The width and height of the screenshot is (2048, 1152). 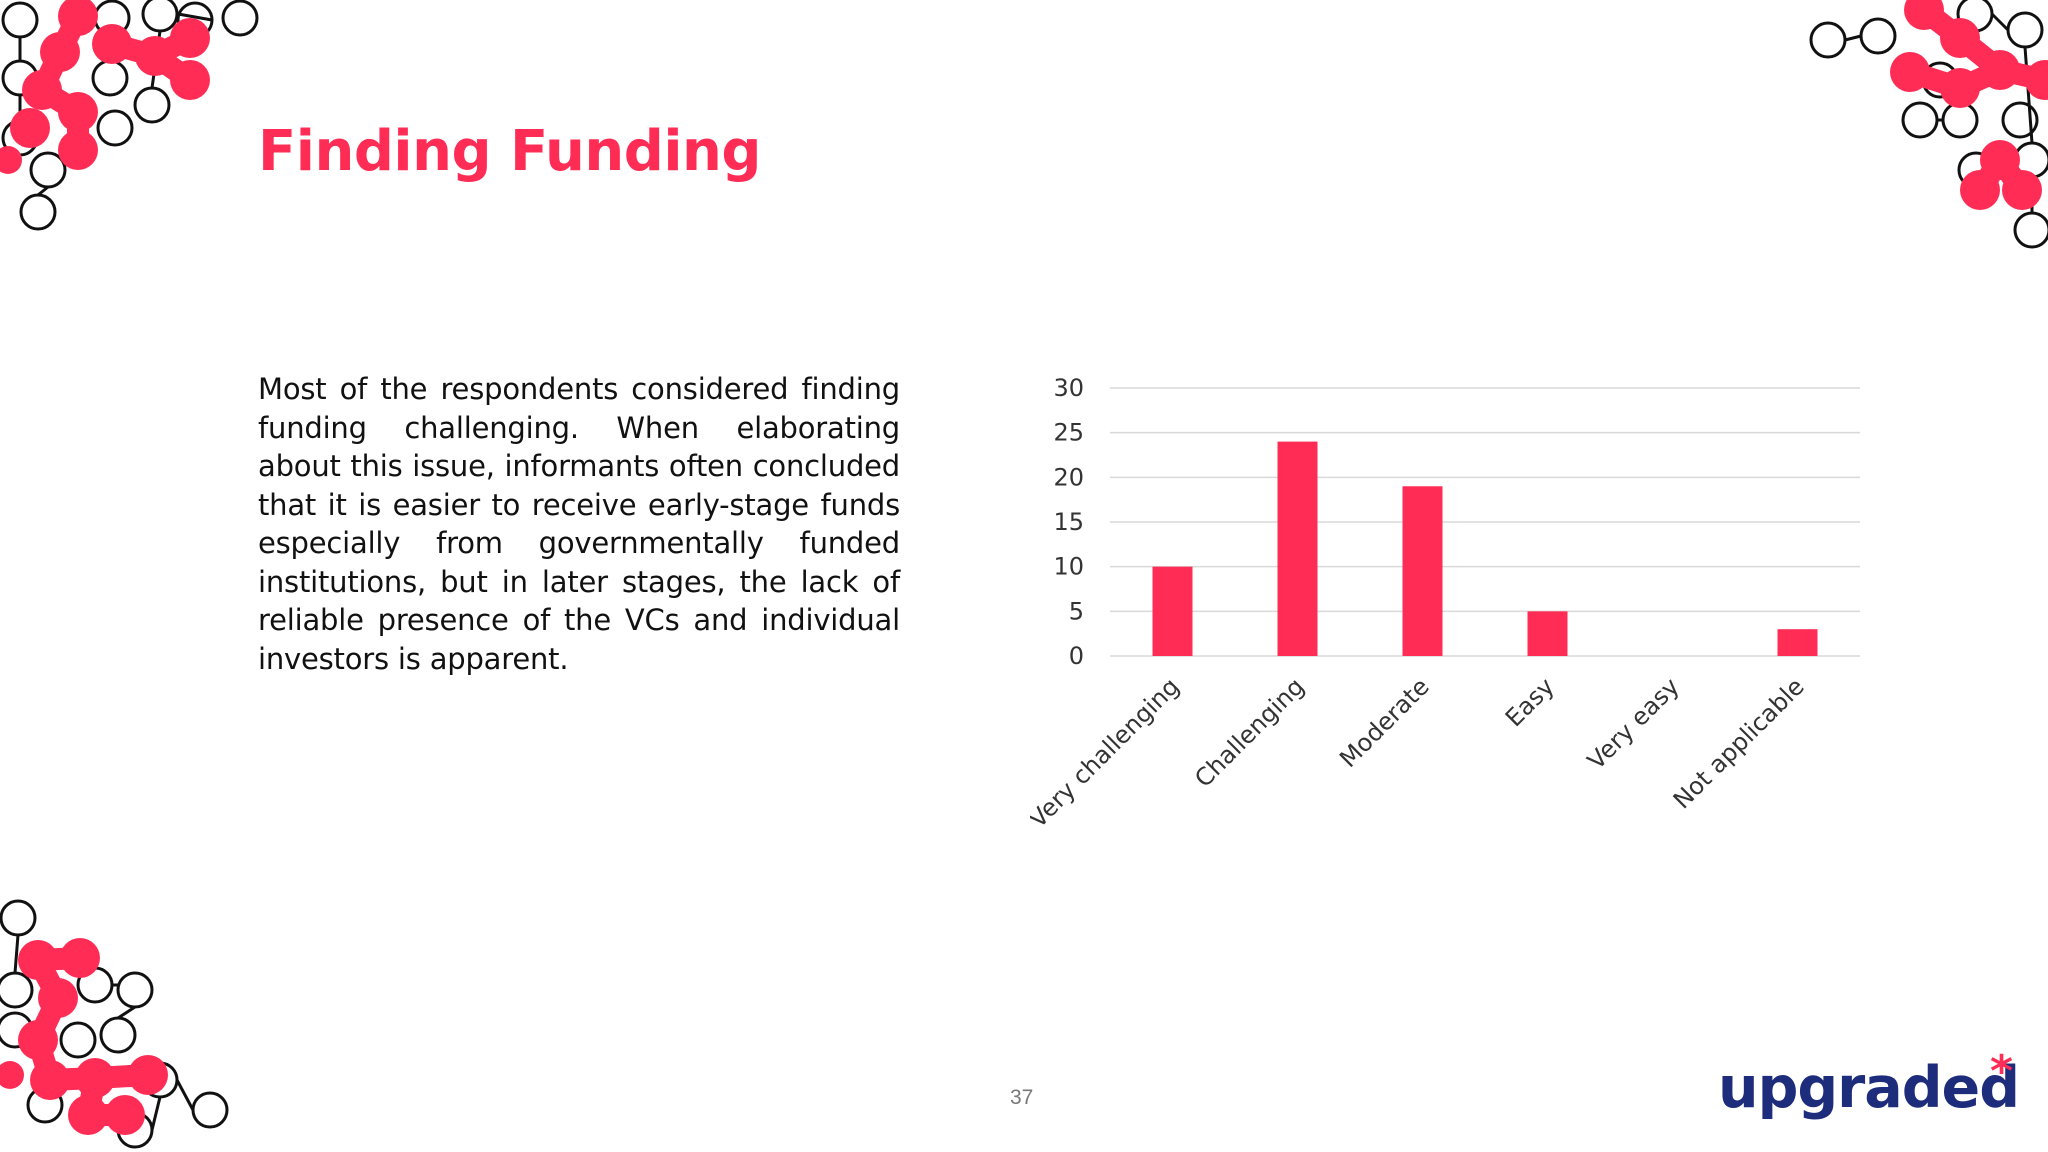 I want to click on y-tick-label: 20, so click(x=1068, y=477).